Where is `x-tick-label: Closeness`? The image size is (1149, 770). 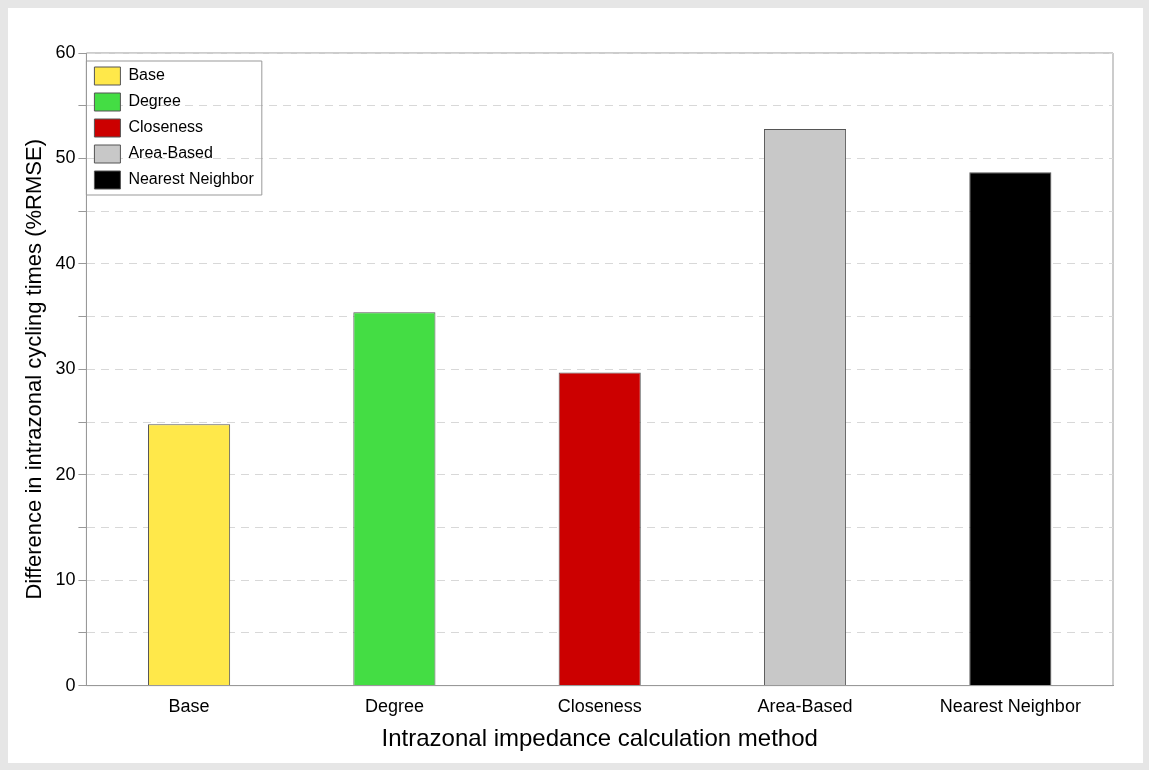 x-tick-label: Closeness is located at coordinates (599, 706).